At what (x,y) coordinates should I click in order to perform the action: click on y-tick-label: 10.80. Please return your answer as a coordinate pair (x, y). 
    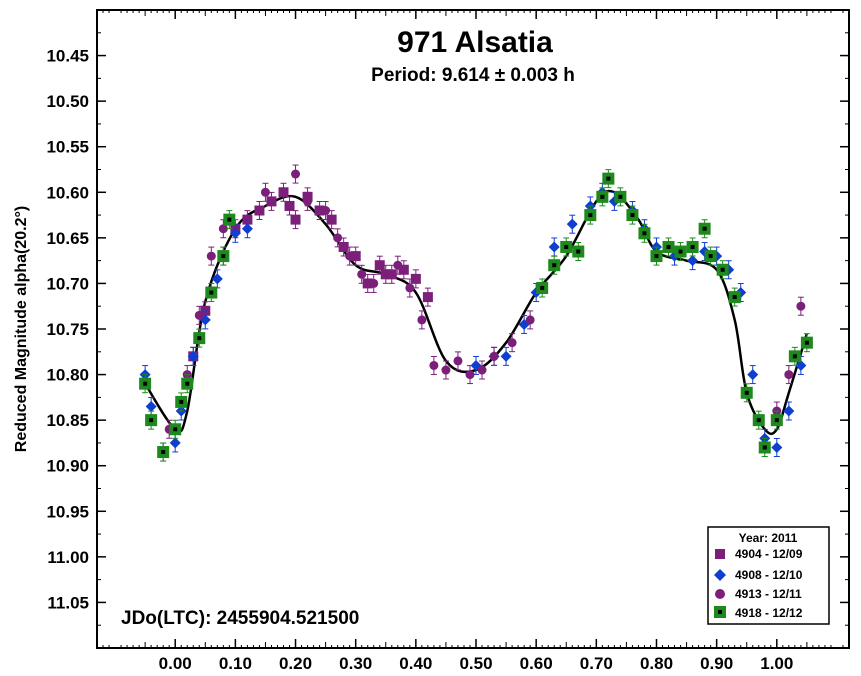
    Looking at the image, I should click on (67, 375).